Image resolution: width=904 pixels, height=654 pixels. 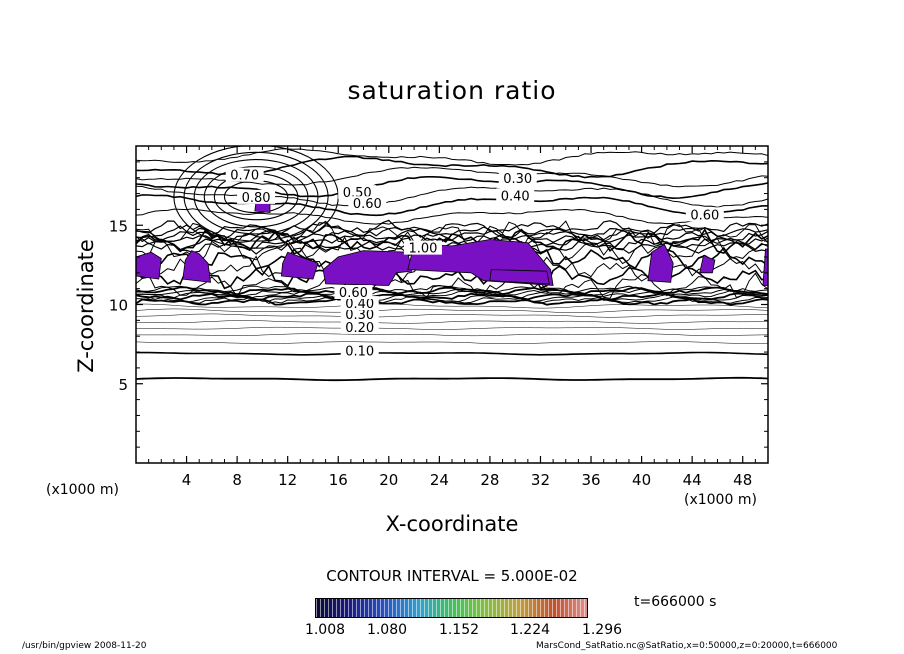 What do you see at coordinates (489, 480) in the screenshot?
I see `x-tick-label: 28` at bounding box center [489, 480].